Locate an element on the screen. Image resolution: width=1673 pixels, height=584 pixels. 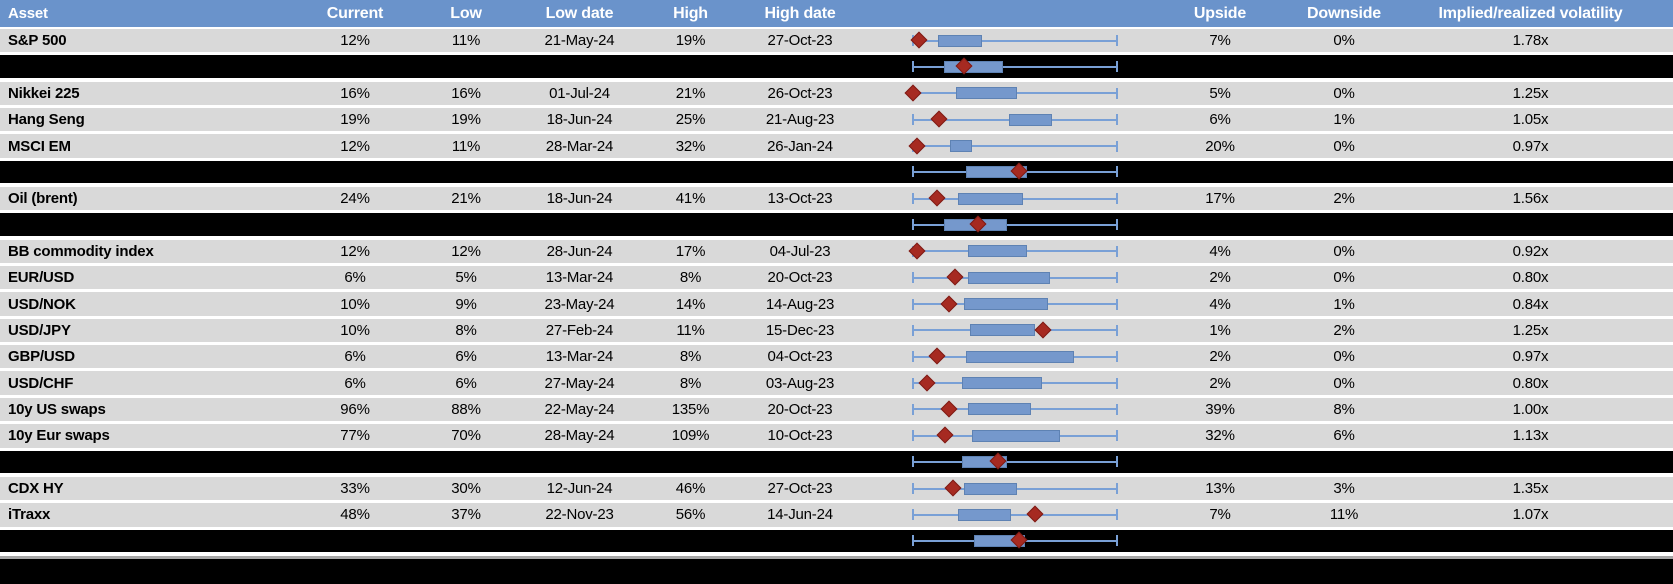
high-date-value: 14-Jun-24 is located at coordinates (800, 515).